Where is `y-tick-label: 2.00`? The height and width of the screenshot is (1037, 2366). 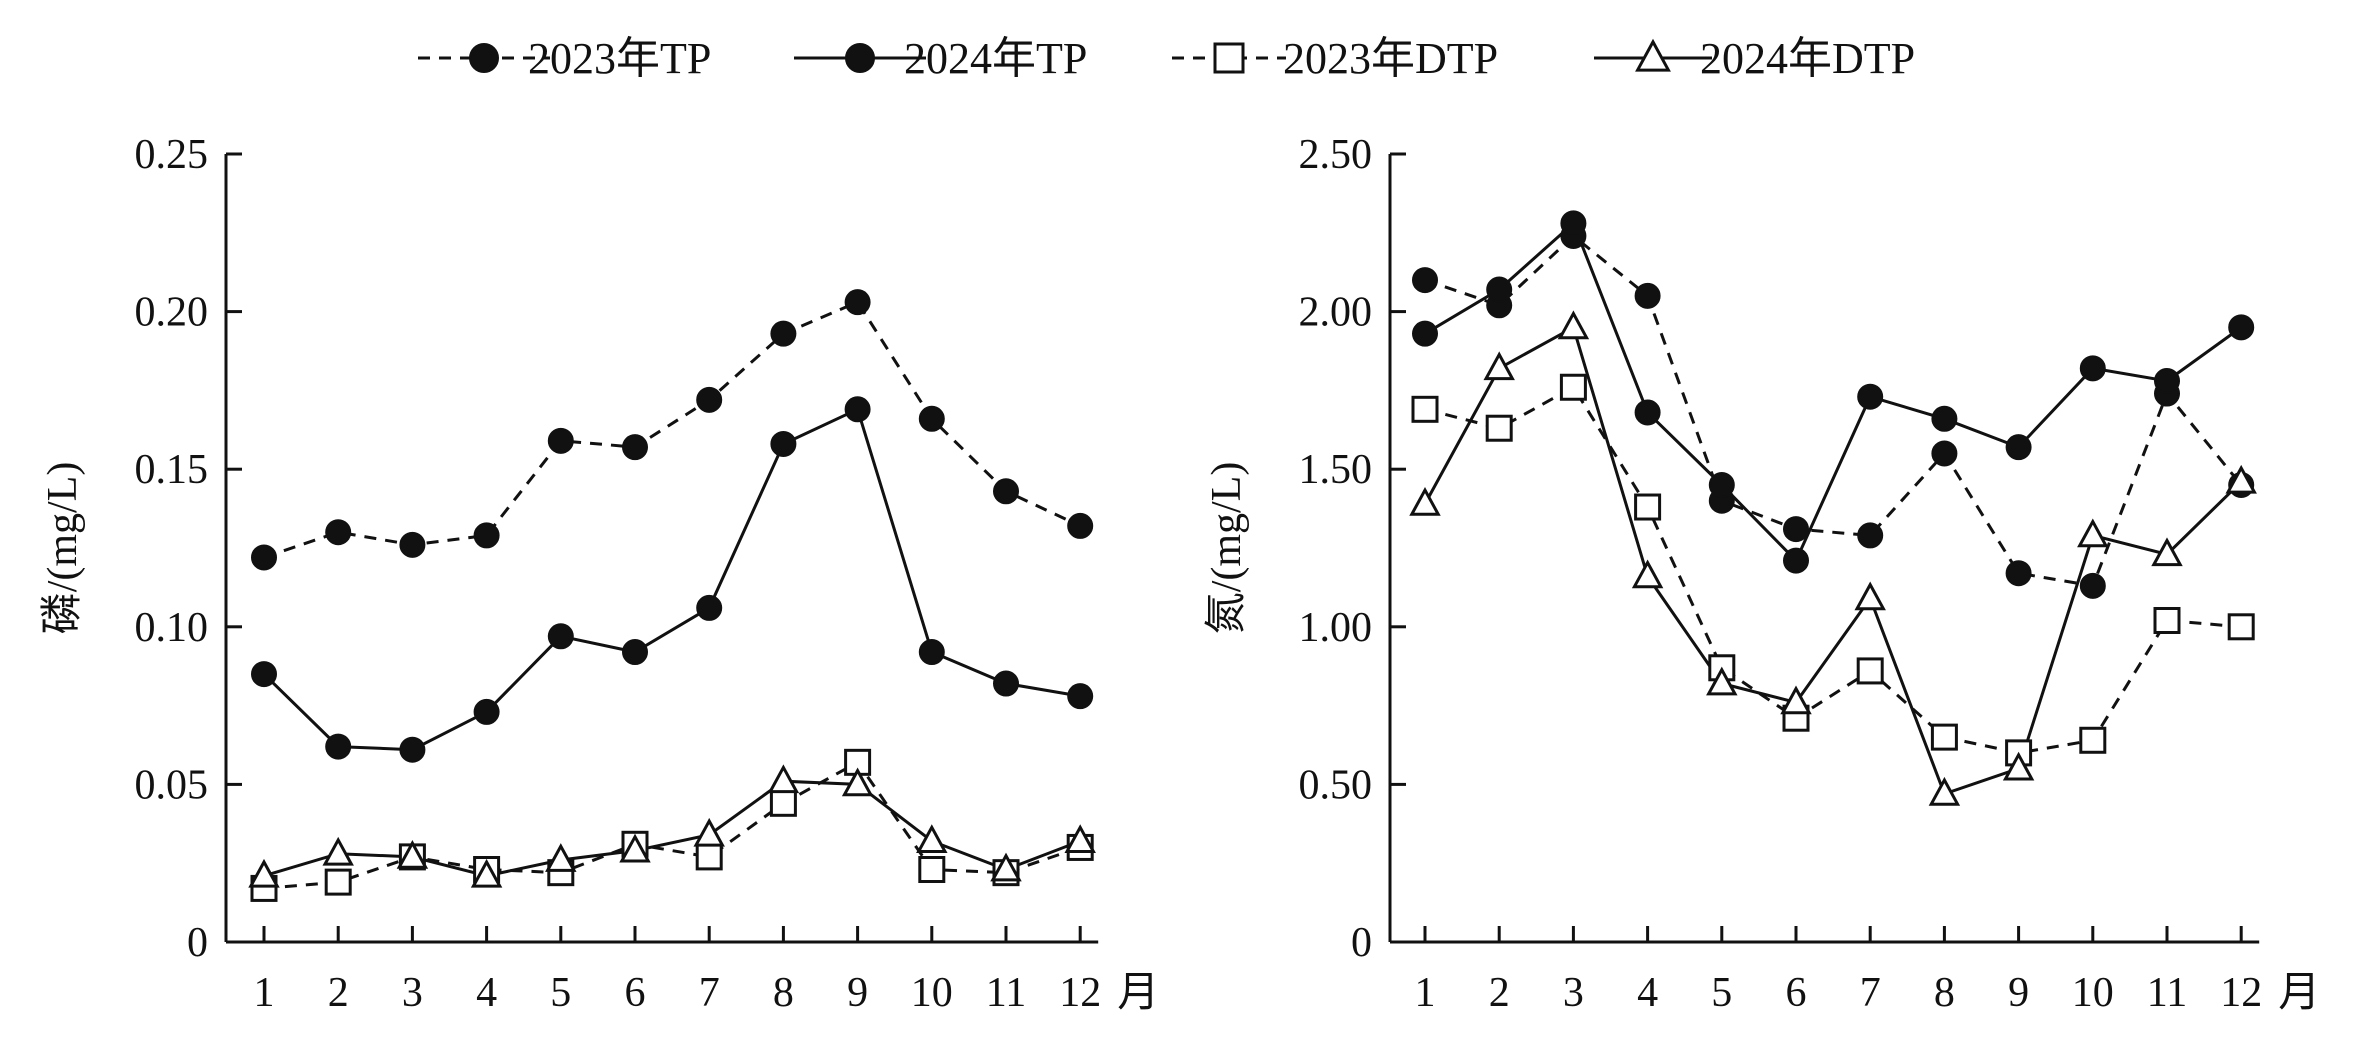 y-tick-label: 2.00 is located at coordinates (1336, 313).